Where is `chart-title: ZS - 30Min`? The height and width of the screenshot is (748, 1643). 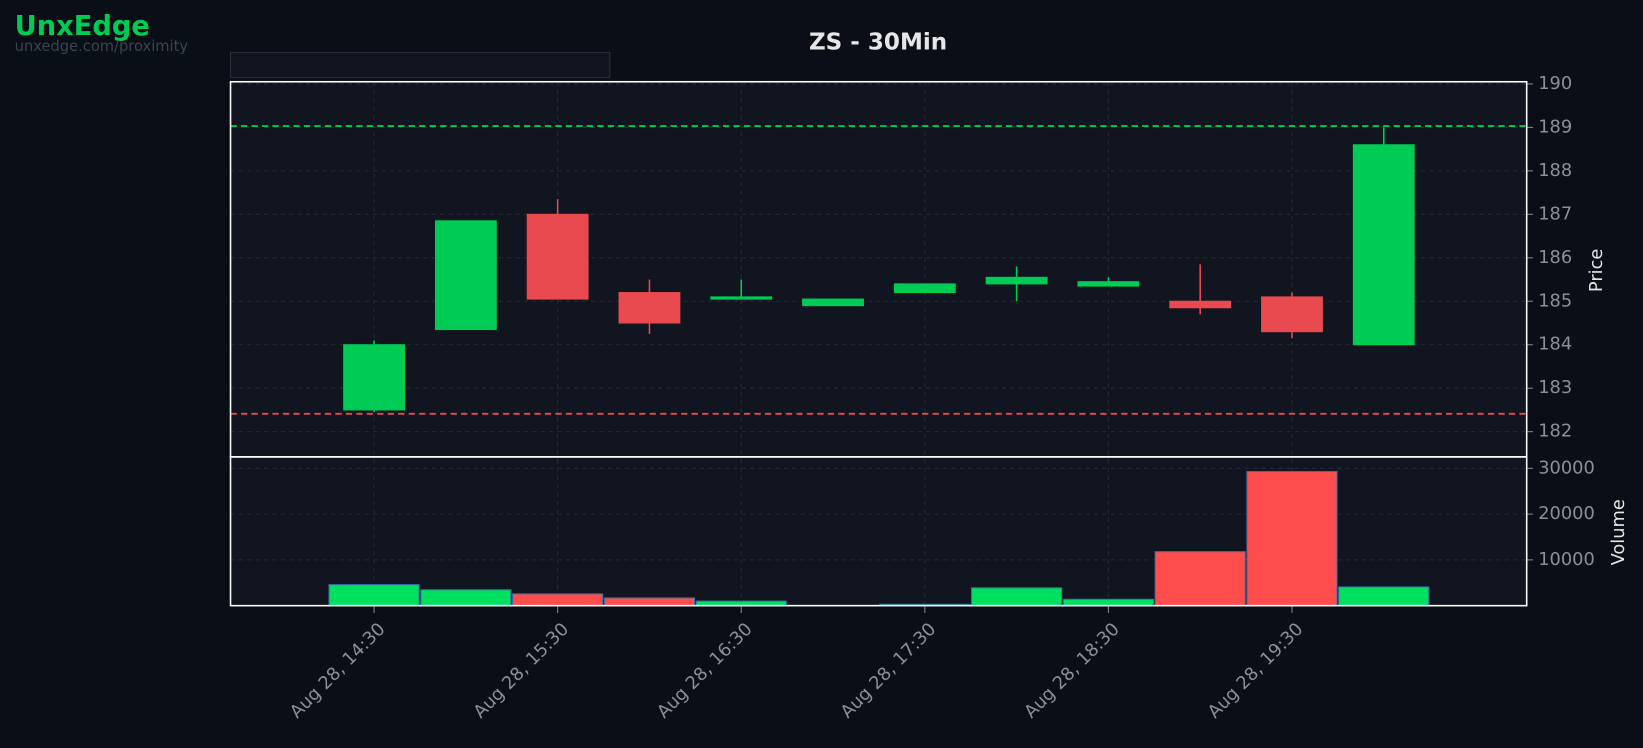
chart-title: ZS - 30Min is located at coordinates (878, 42).